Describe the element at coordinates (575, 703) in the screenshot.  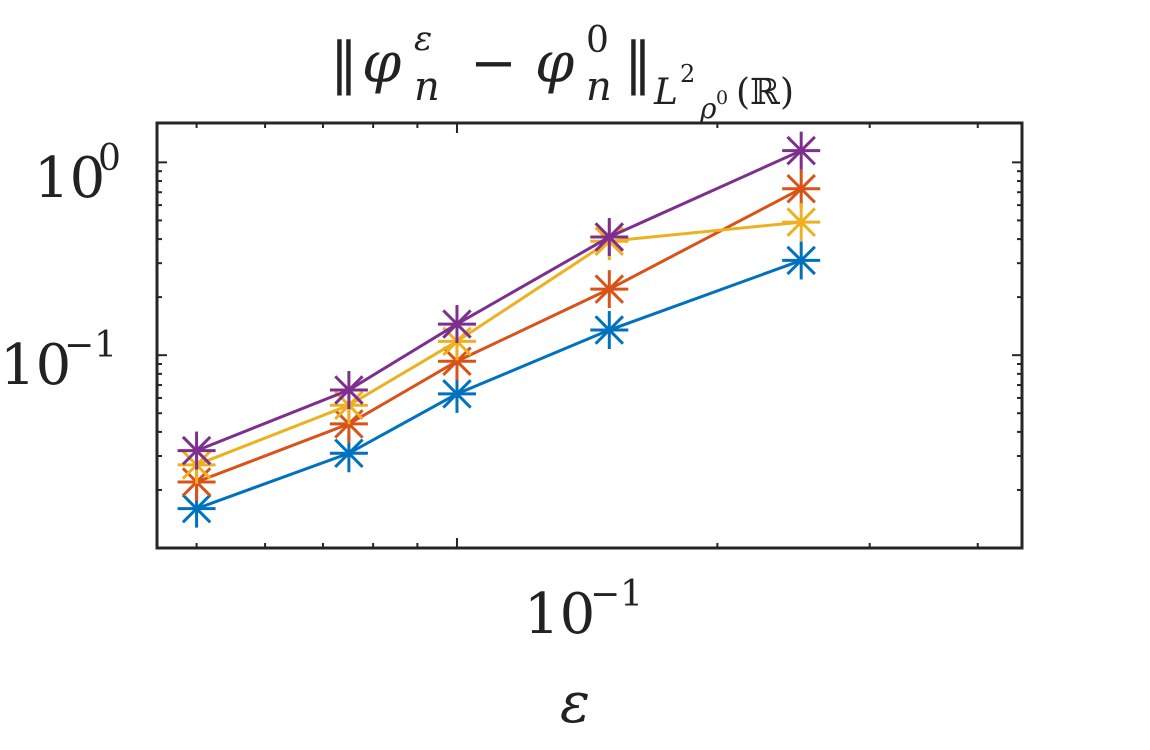
I see `x-axis-label: ε` at that location.